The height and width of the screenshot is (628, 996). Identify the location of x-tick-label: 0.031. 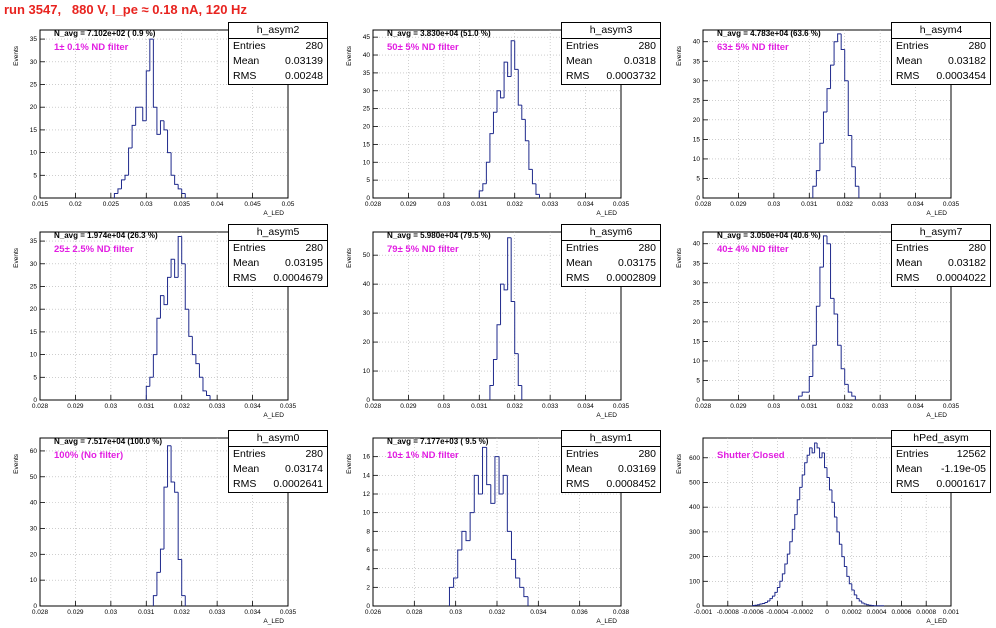
(146, 612).